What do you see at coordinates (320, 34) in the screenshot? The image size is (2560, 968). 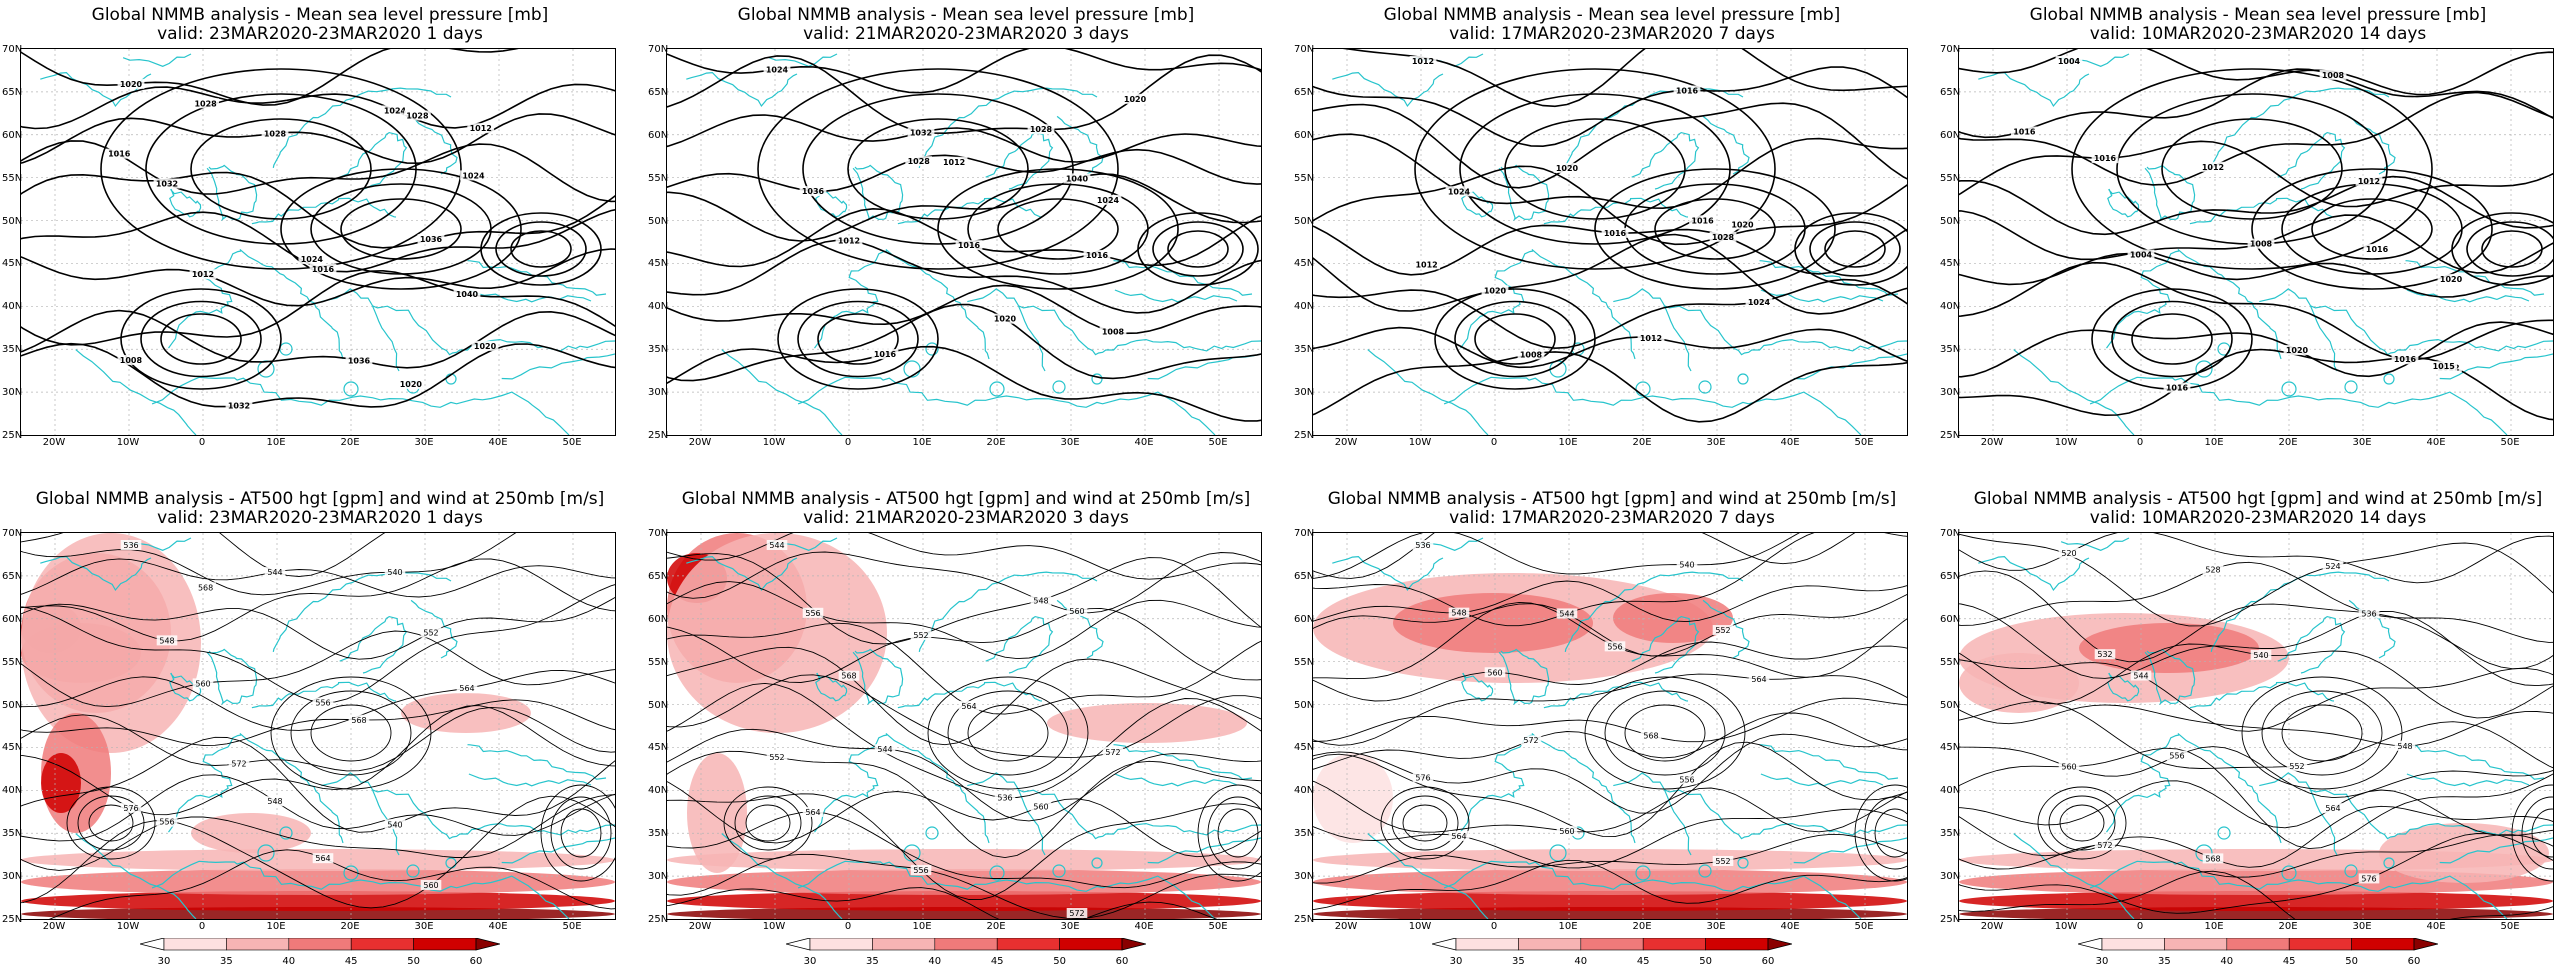 I see `panel-valid-period: valid: 23MAR2020-23MAR2020 1 days` at bounding box center [320, 34].